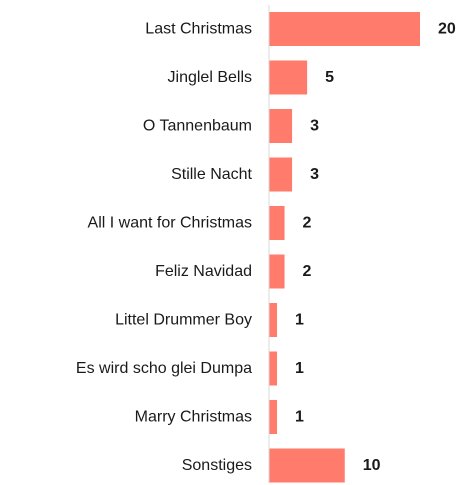 The width and height of the screenshot is (463, 485). What do you see at coordinates (164, 368) in the screenshot?
I see `category-label-7: Es wird scho glei Dumpa` at bounding box center [164, 368].